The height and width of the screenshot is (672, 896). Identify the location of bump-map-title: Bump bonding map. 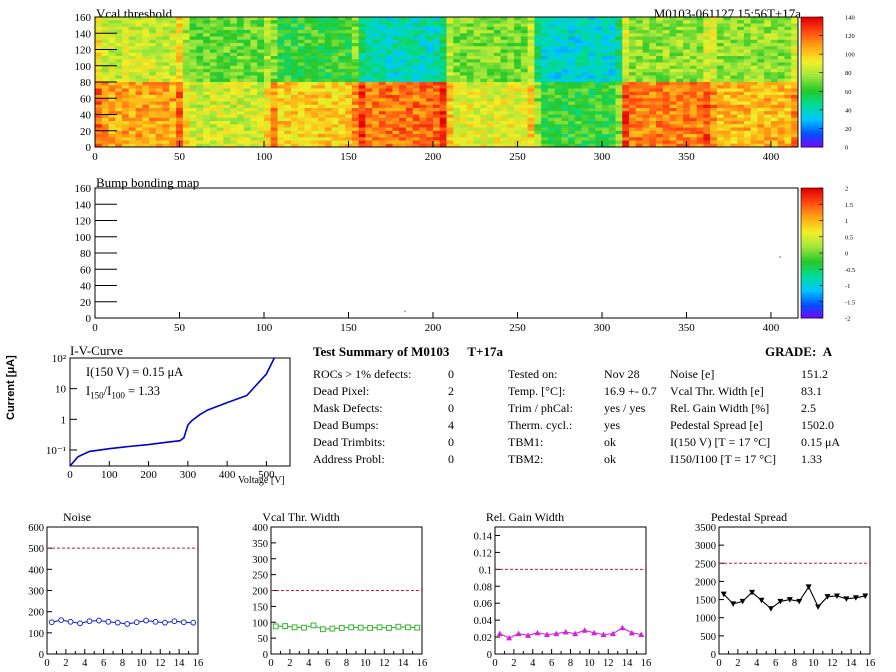
(148, 182).